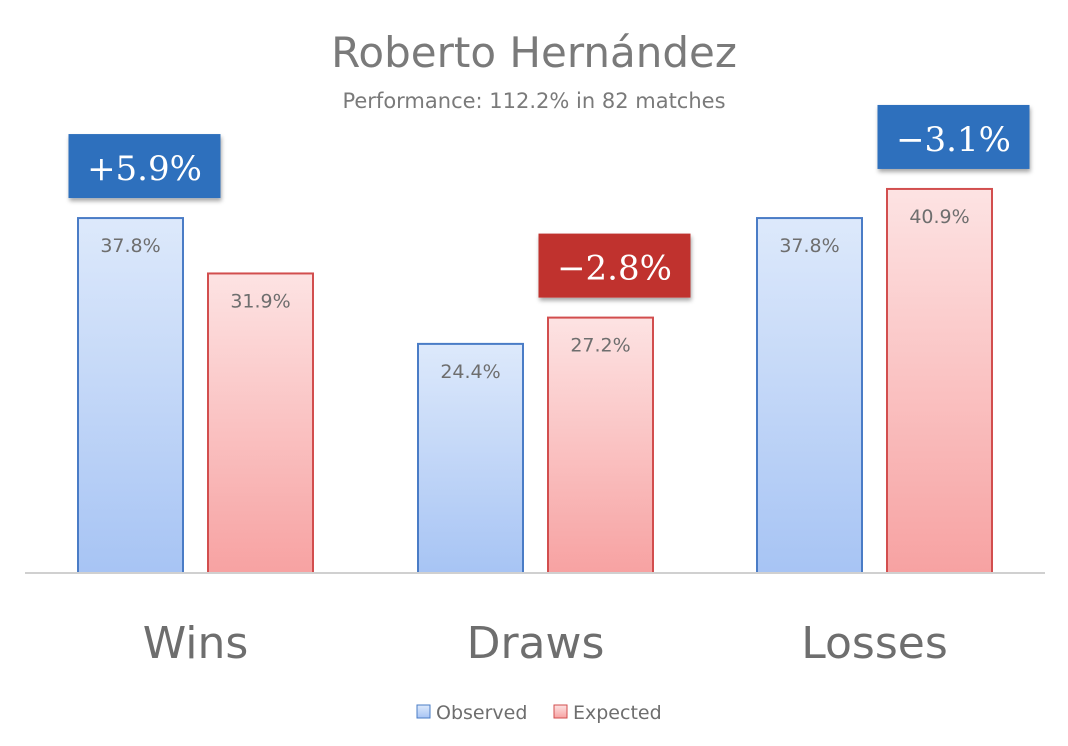 This screenshot has height=746, width=1068. Describe the element at coordinates (534, 52) in the screenshot. I see `chart-title: Roberto Hernández` at that location.